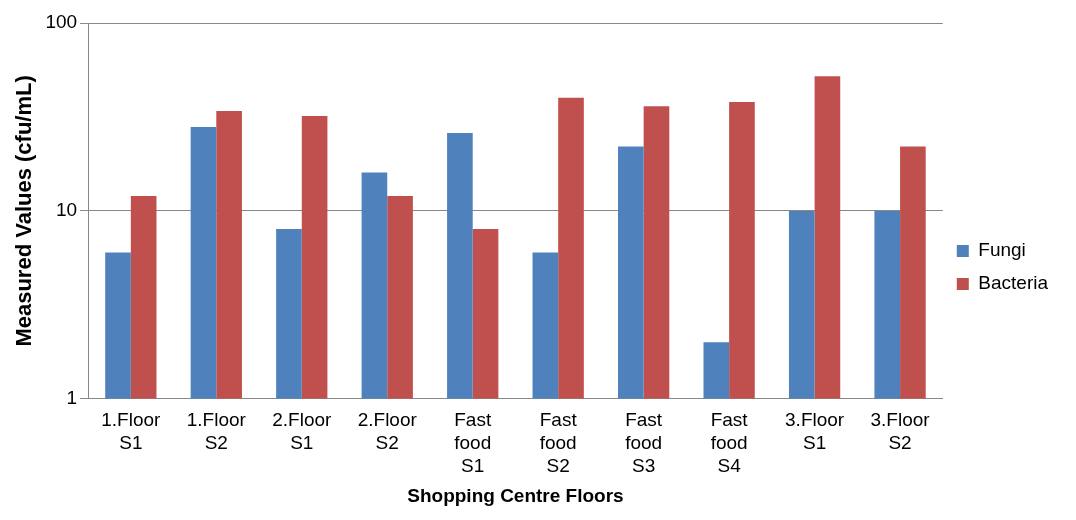 Image resolution: width=1076 pixels, height=520 pixels. Describe the element at coordinates (515, 495) in the screenshot. I see `x-axis-title: Shopping Centre Floors` at that location.